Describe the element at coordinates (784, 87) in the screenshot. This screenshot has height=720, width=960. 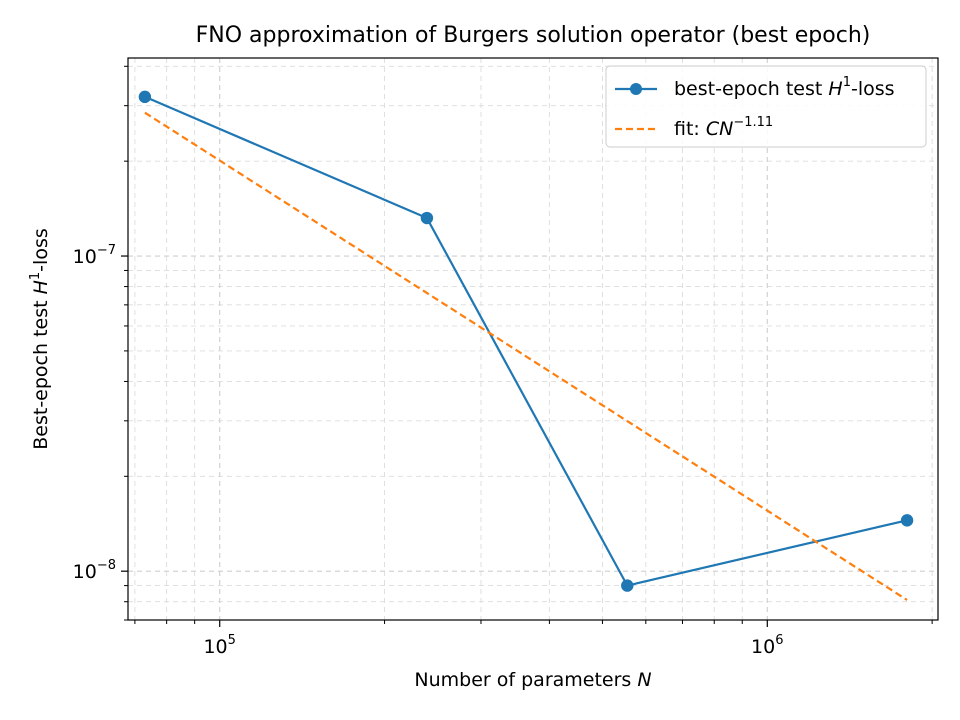
I see `legend-label-series-1: best-epoch test H1-loss` at that location.